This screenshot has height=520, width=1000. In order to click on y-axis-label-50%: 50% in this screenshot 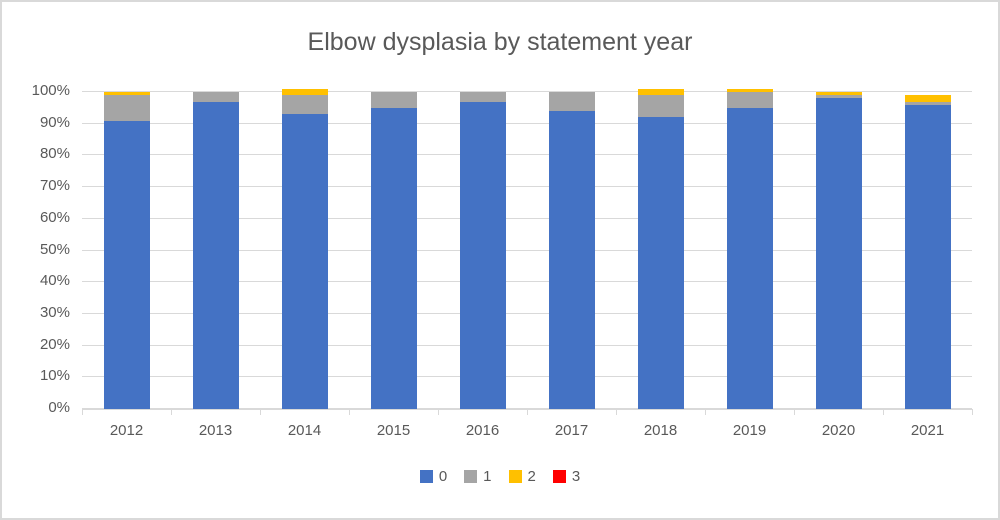, I will do `click(54, 249)`.